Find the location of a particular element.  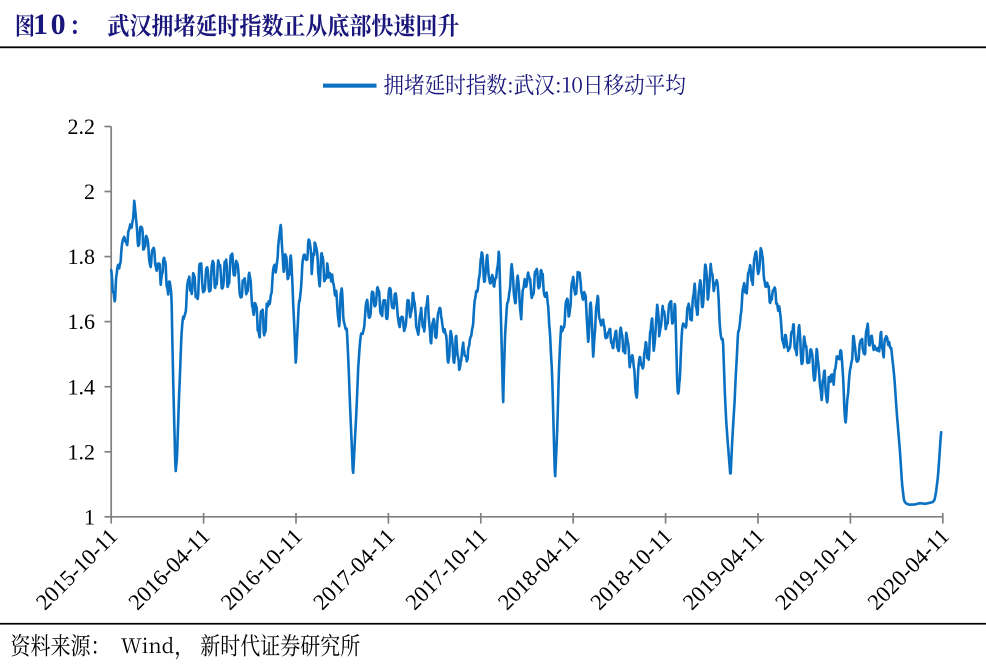

svg-text: 2.2 is located at coordinates (82, 126).